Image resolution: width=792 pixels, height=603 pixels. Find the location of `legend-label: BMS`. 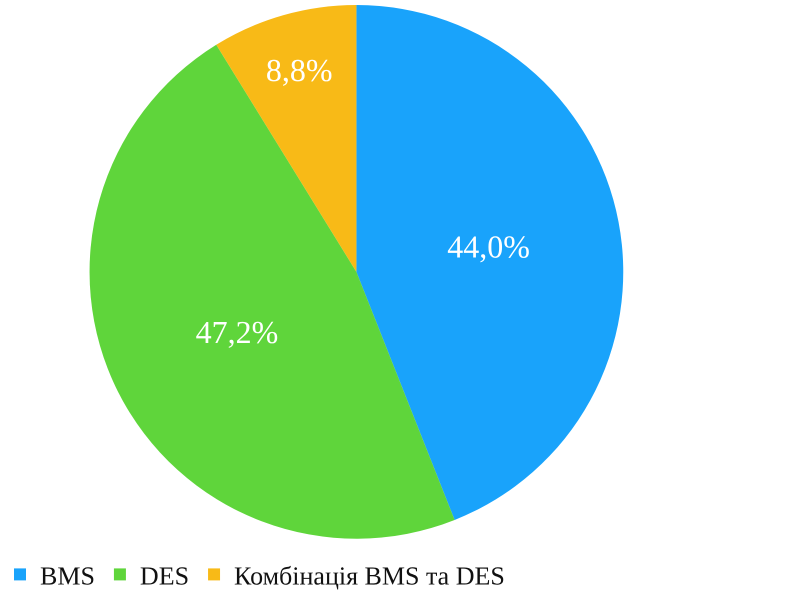

legend-label: BMS is located at coordinates (67, 576).